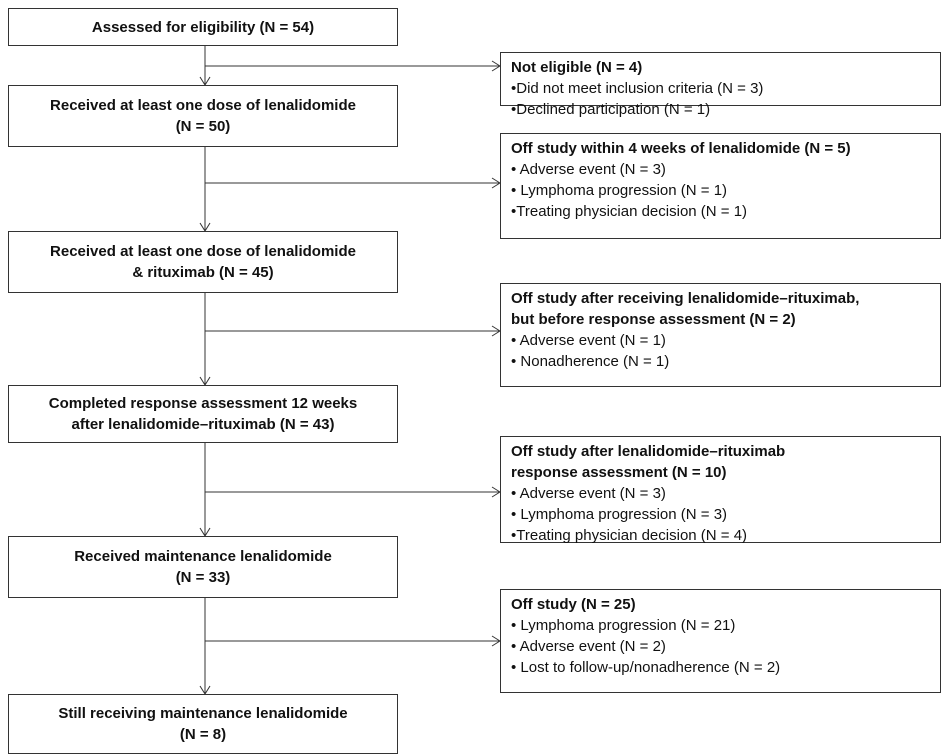 The height and width of the screenshot is (754, 942). Describe the element at coordinates (203, 734) in the screenshot. I see `step-text: (N = 8)` at that location.